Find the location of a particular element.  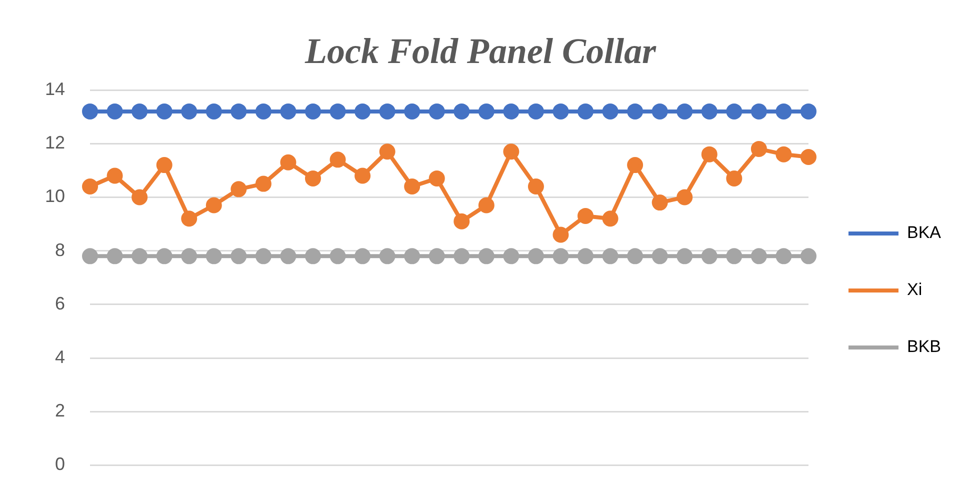

y-tick-label: 10 is located at coordinates (55, 196).